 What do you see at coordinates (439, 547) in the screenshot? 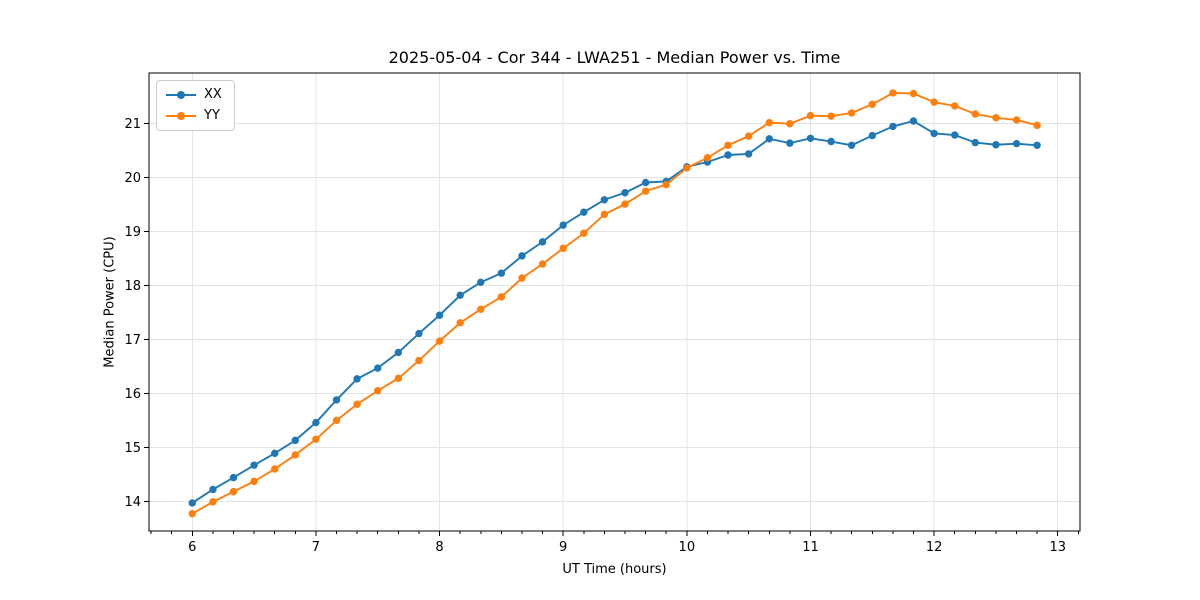
I see `x-tick-label: 8` at bounding box center [439, 547].